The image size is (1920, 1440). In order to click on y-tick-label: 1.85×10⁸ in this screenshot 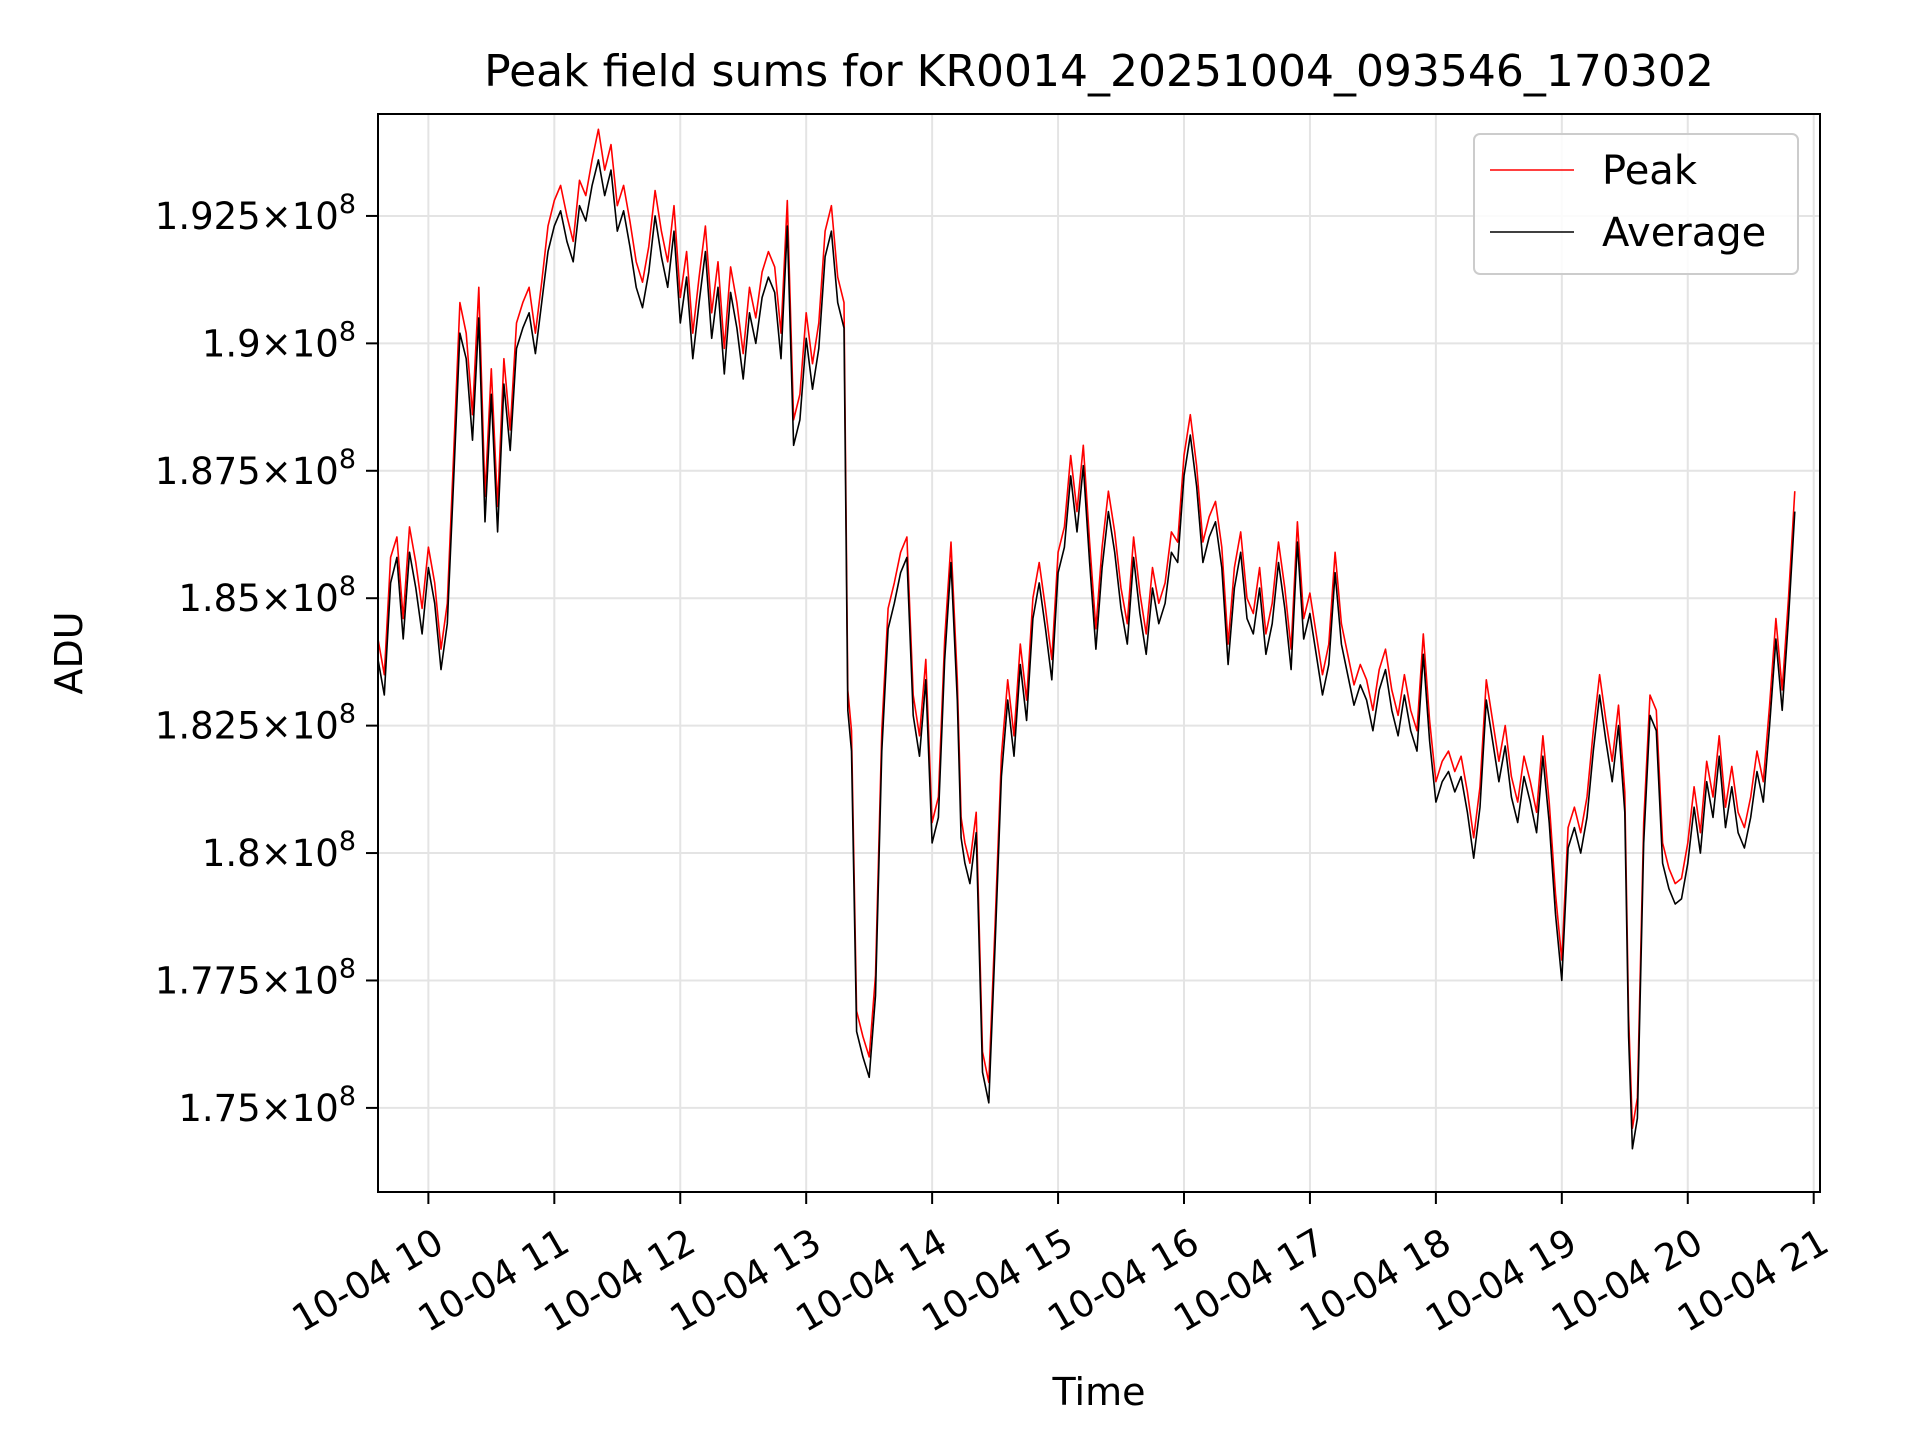, I will do `click(267, 595)`.